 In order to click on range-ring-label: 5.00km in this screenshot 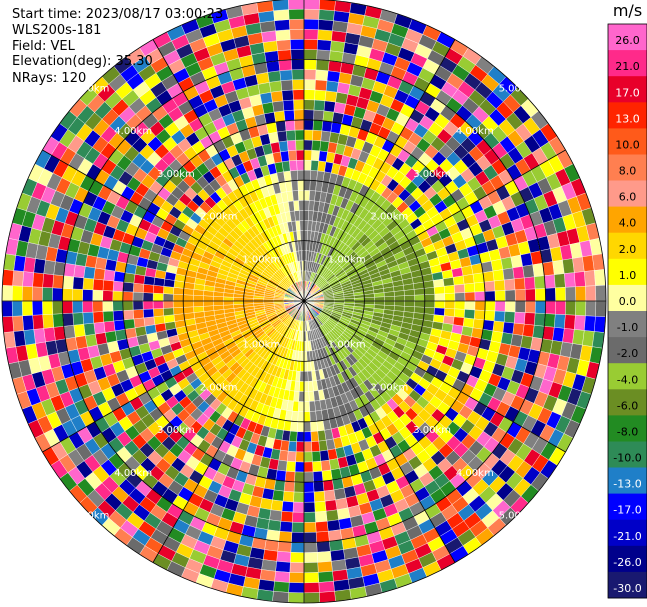, I will do `click(91, 89)`.